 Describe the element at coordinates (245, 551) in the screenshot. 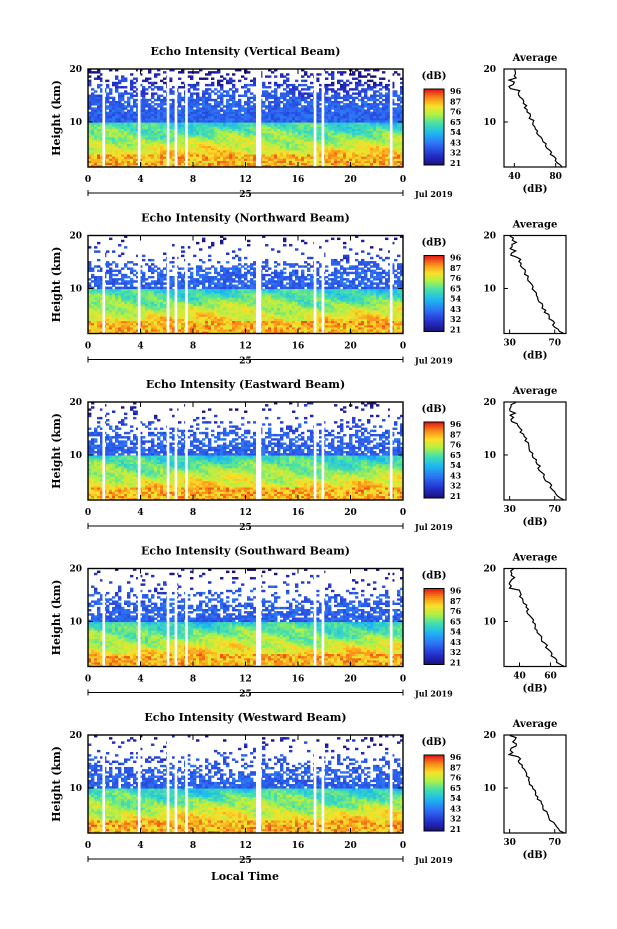

I see `panel-title: Echo Intensity (Southward Beam)` at that location.